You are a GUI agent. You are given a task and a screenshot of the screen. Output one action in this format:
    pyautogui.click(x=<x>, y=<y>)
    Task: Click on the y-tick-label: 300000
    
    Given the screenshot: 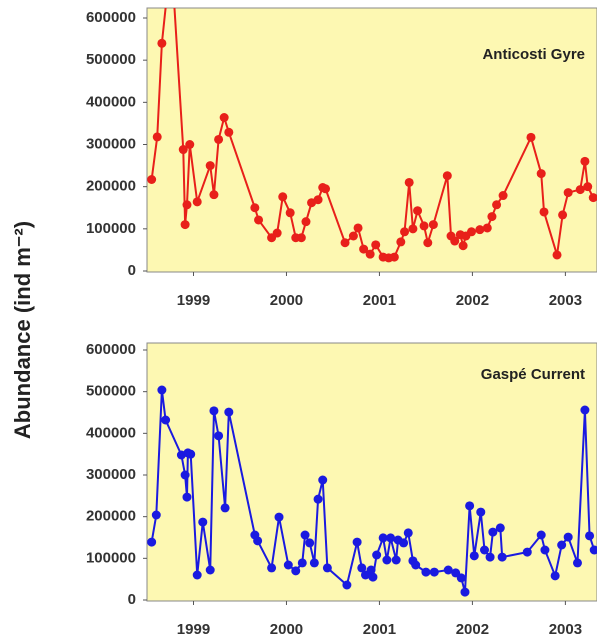 What is the action you would take?
    pyautogui.click(x=111, y=474)
    